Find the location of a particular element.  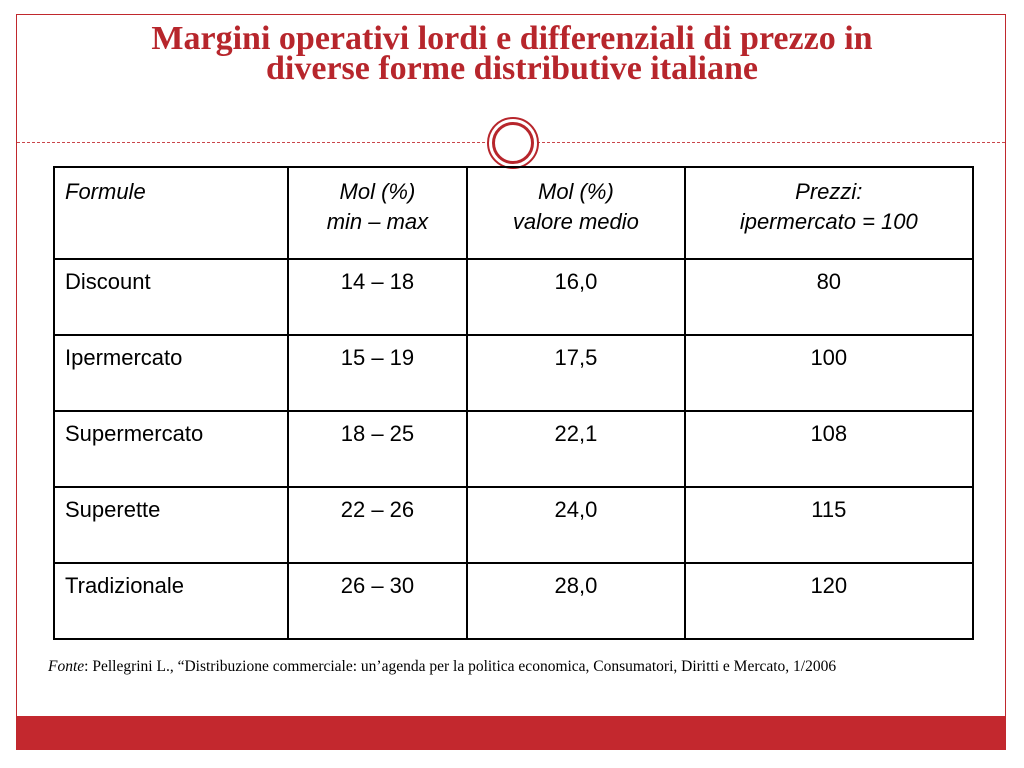

header-formule: Formule is located at coordinates (171, 213).